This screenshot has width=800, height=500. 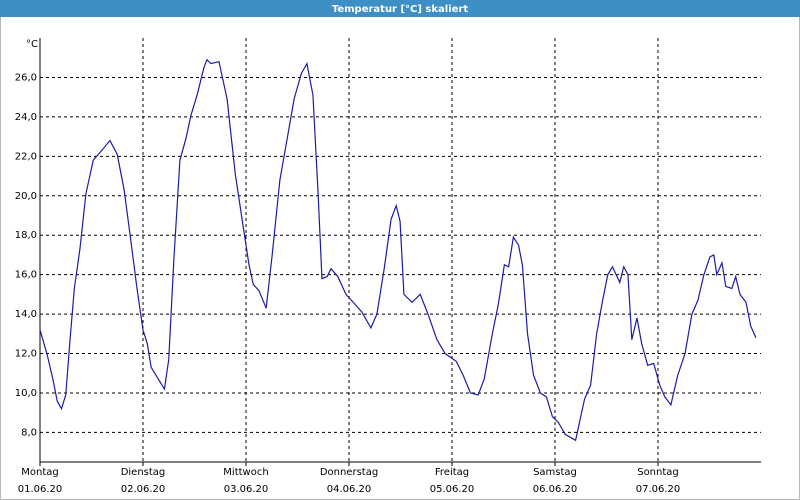 What do you see at coordinates (143, 472) in the screenshot?
I see `x-tick-label: Dienstag` at bounding box center [143, 472].